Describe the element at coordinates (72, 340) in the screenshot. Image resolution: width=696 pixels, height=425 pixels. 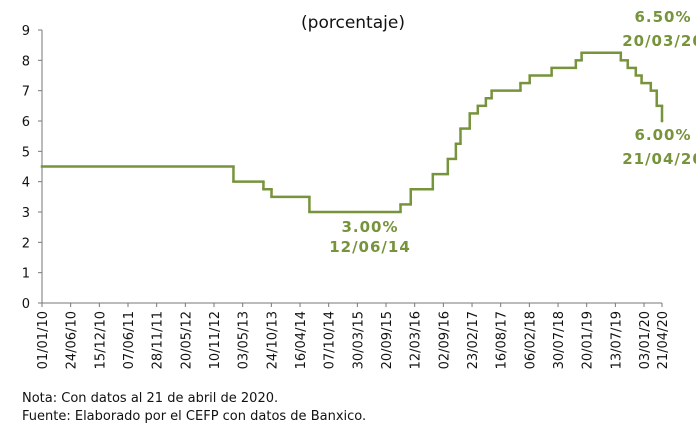
I see `x-tick-label: 24/06/10` at that location.